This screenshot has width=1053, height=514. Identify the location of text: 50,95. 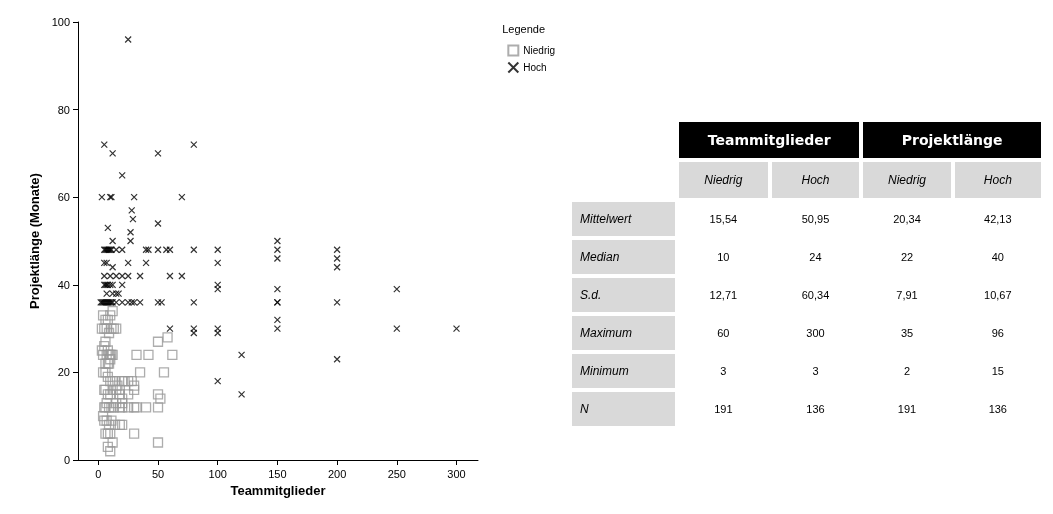
(815, 219).